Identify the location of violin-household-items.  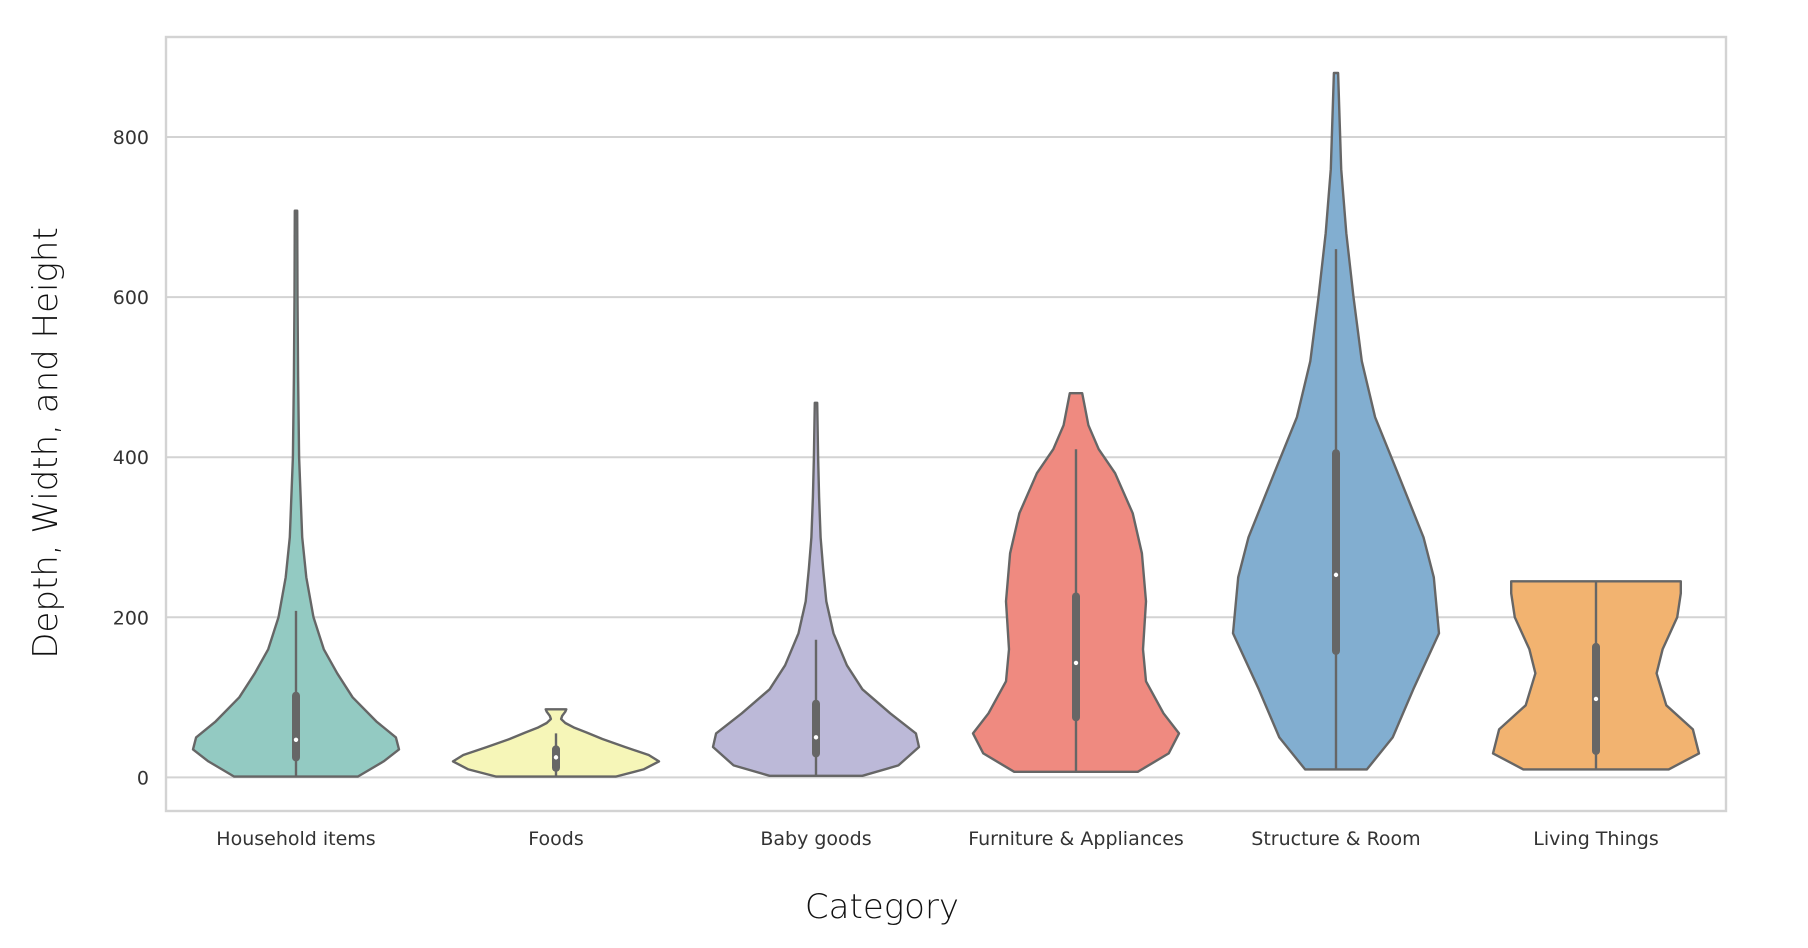
(296, 493).